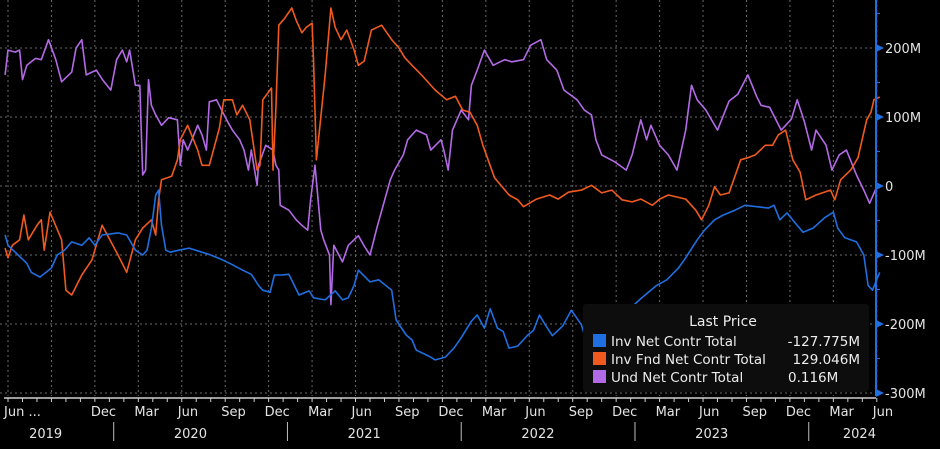 This screenshot has height=449, width=940. I want to click on x-year-label: 2023, so click(711, 434).